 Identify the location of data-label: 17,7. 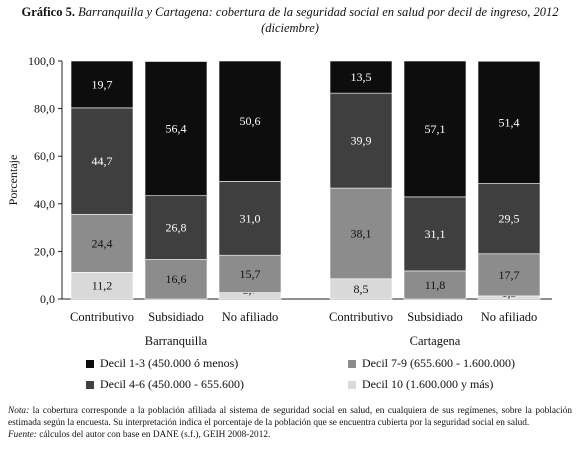
(509, 275).